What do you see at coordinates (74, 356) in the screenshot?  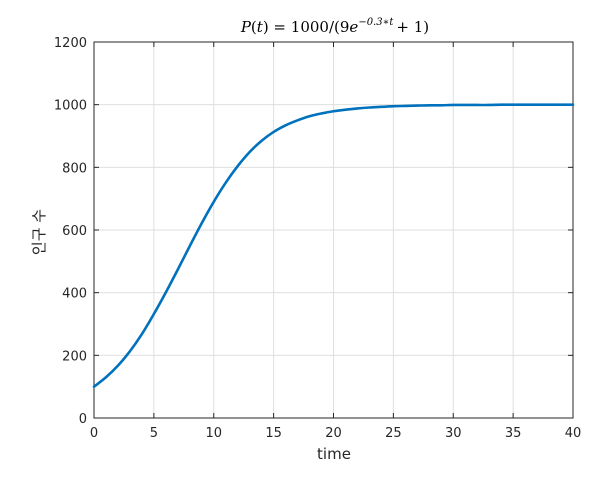 I see `y-tick-label: 200` at bounding box center [74, 356].